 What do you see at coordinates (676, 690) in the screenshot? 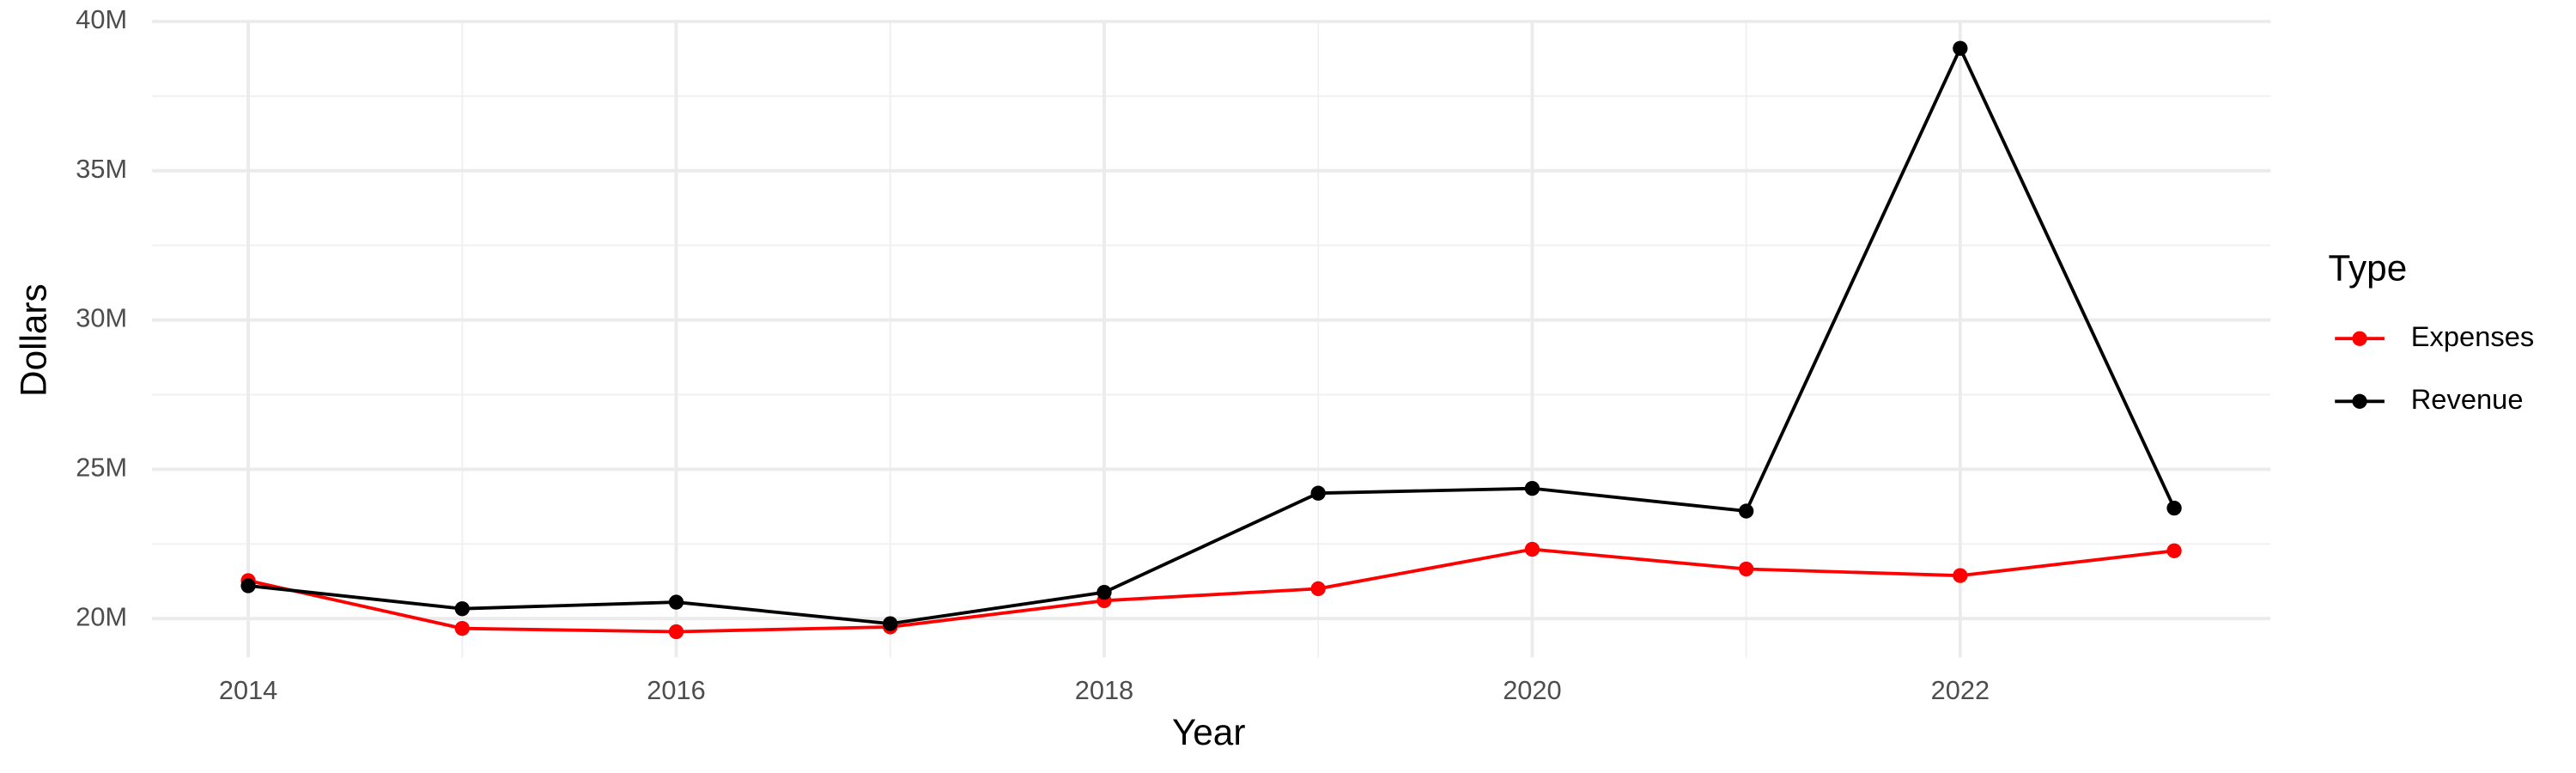
I see `x-tick-label: 2016` at bounding box center [676, 690].